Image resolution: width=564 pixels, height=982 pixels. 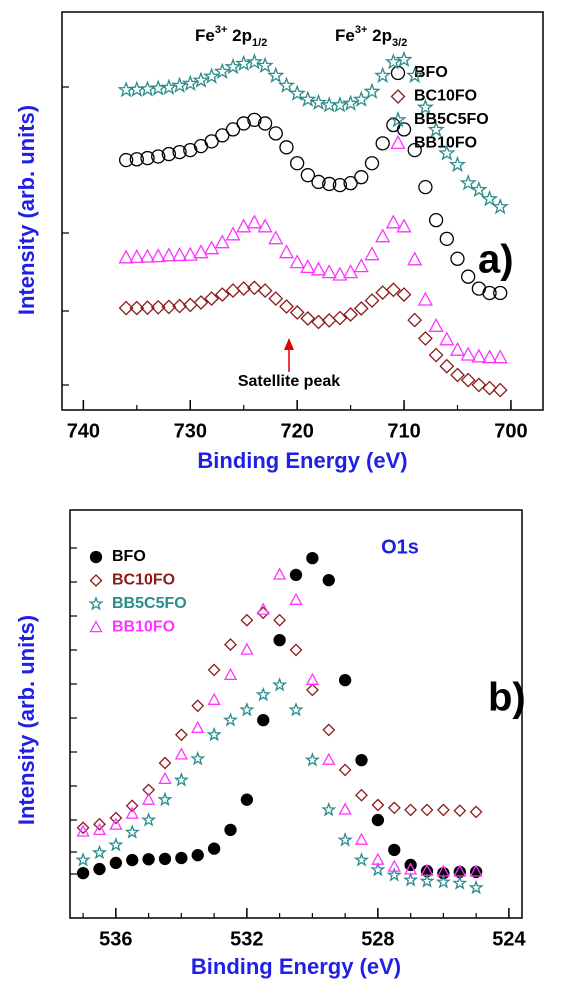 What do you see at coordinates (361, 30) in the screenshot?
I see `peak-label-part: 3+` at bounding box center [361, 30].